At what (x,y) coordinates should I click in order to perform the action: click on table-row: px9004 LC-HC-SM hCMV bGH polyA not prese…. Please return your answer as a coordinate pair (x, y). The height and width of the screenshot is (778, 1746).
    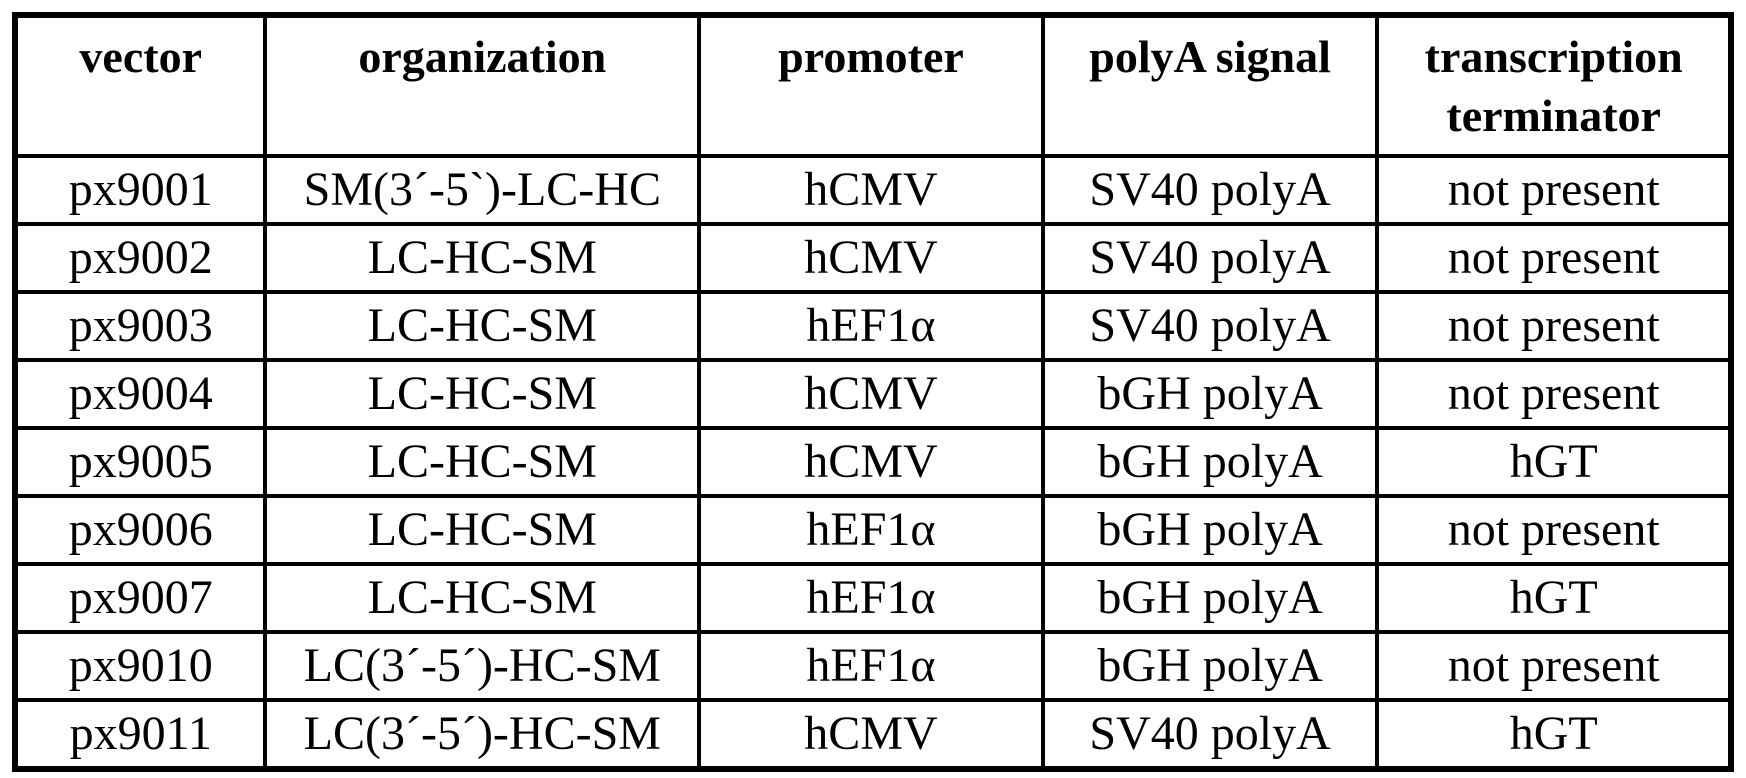
    Looking at the image, I should click on (872, 394).